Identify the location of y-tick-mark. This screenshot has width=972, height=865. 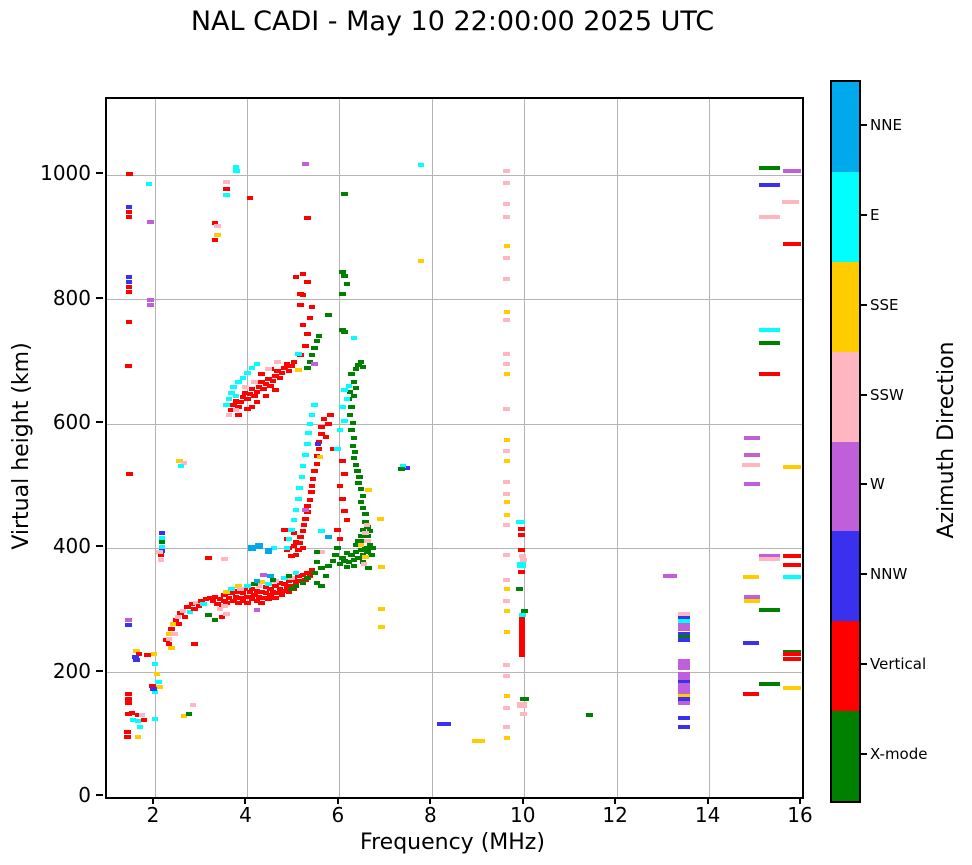
(99, 422).